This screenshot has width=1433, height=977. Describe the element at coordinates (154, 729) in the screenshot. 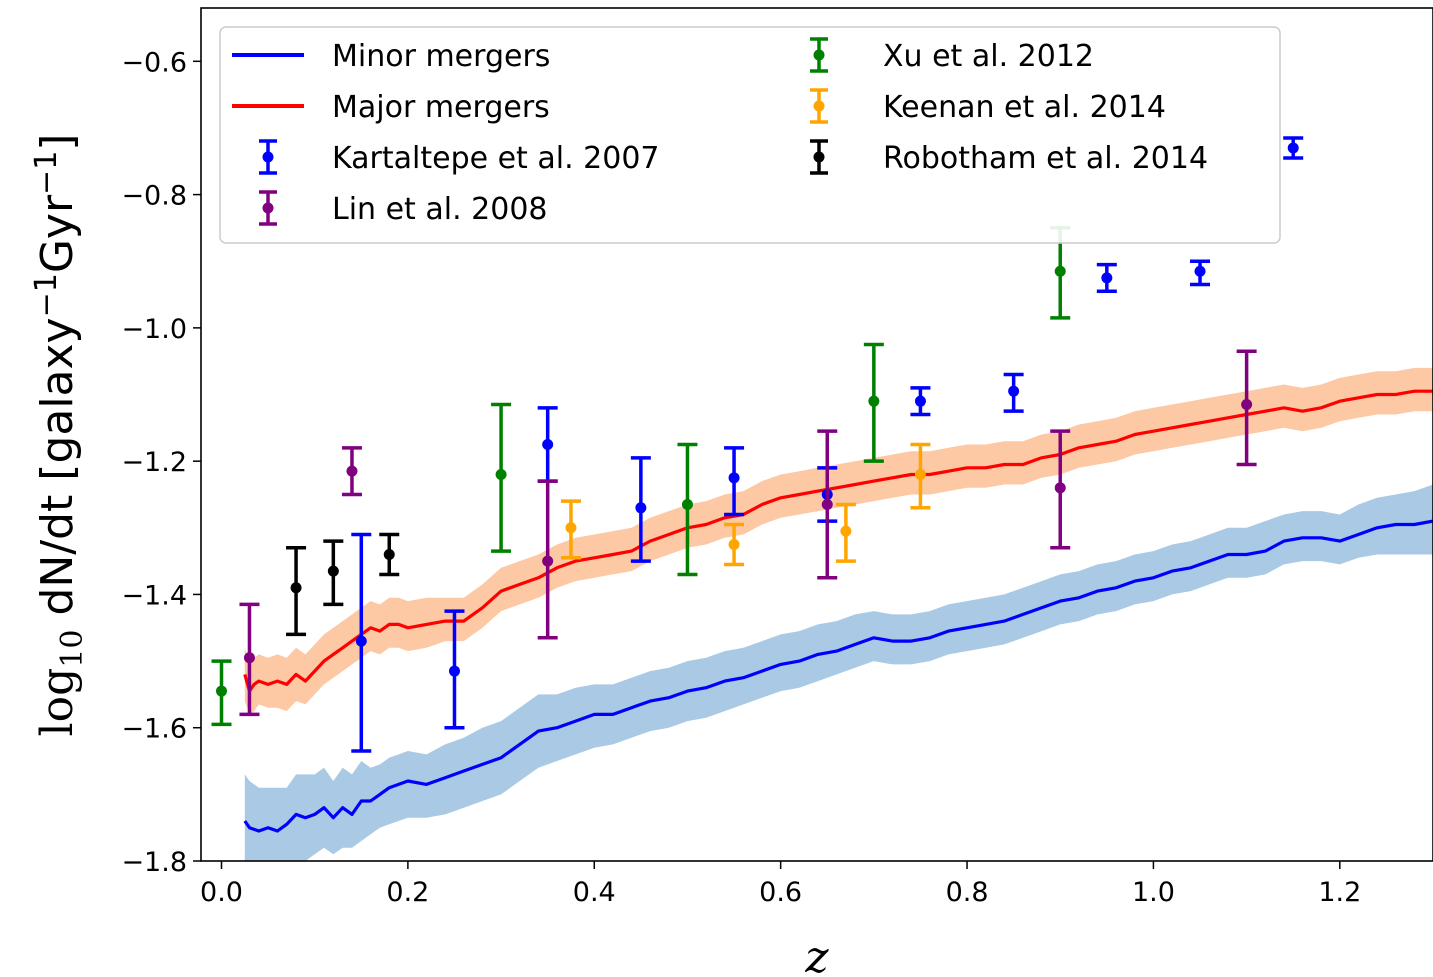

I see `y-tick-label-1: −1.6` at that location.